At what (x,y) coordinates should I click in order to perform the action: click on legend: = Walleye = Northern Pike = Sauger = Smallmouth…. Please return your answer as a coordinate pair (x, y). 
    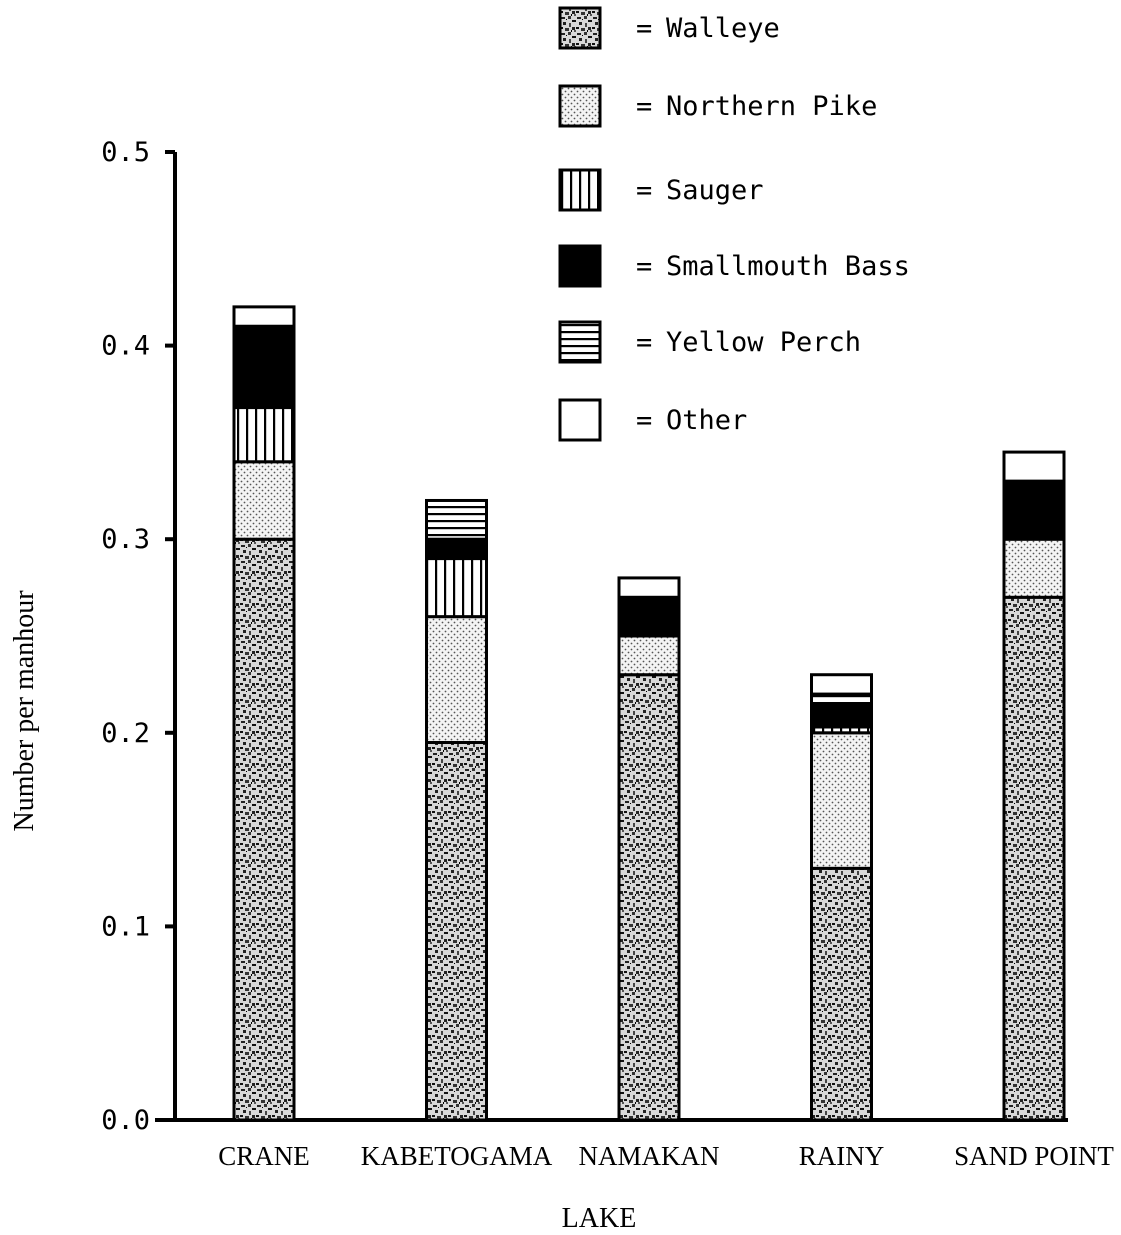
    Looking at the image, I should click on (734, 224).